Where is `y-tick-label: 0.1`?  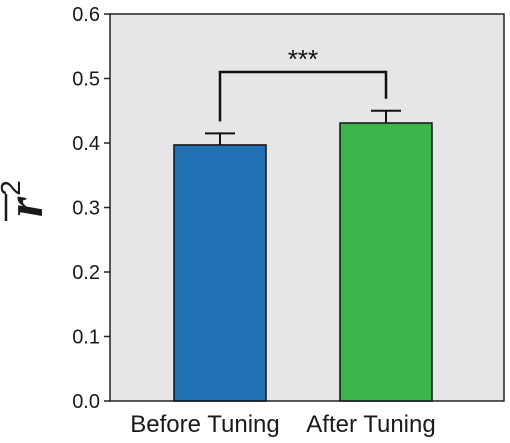 y-tick-label: 0.1 is located at coordinates (86, 338).